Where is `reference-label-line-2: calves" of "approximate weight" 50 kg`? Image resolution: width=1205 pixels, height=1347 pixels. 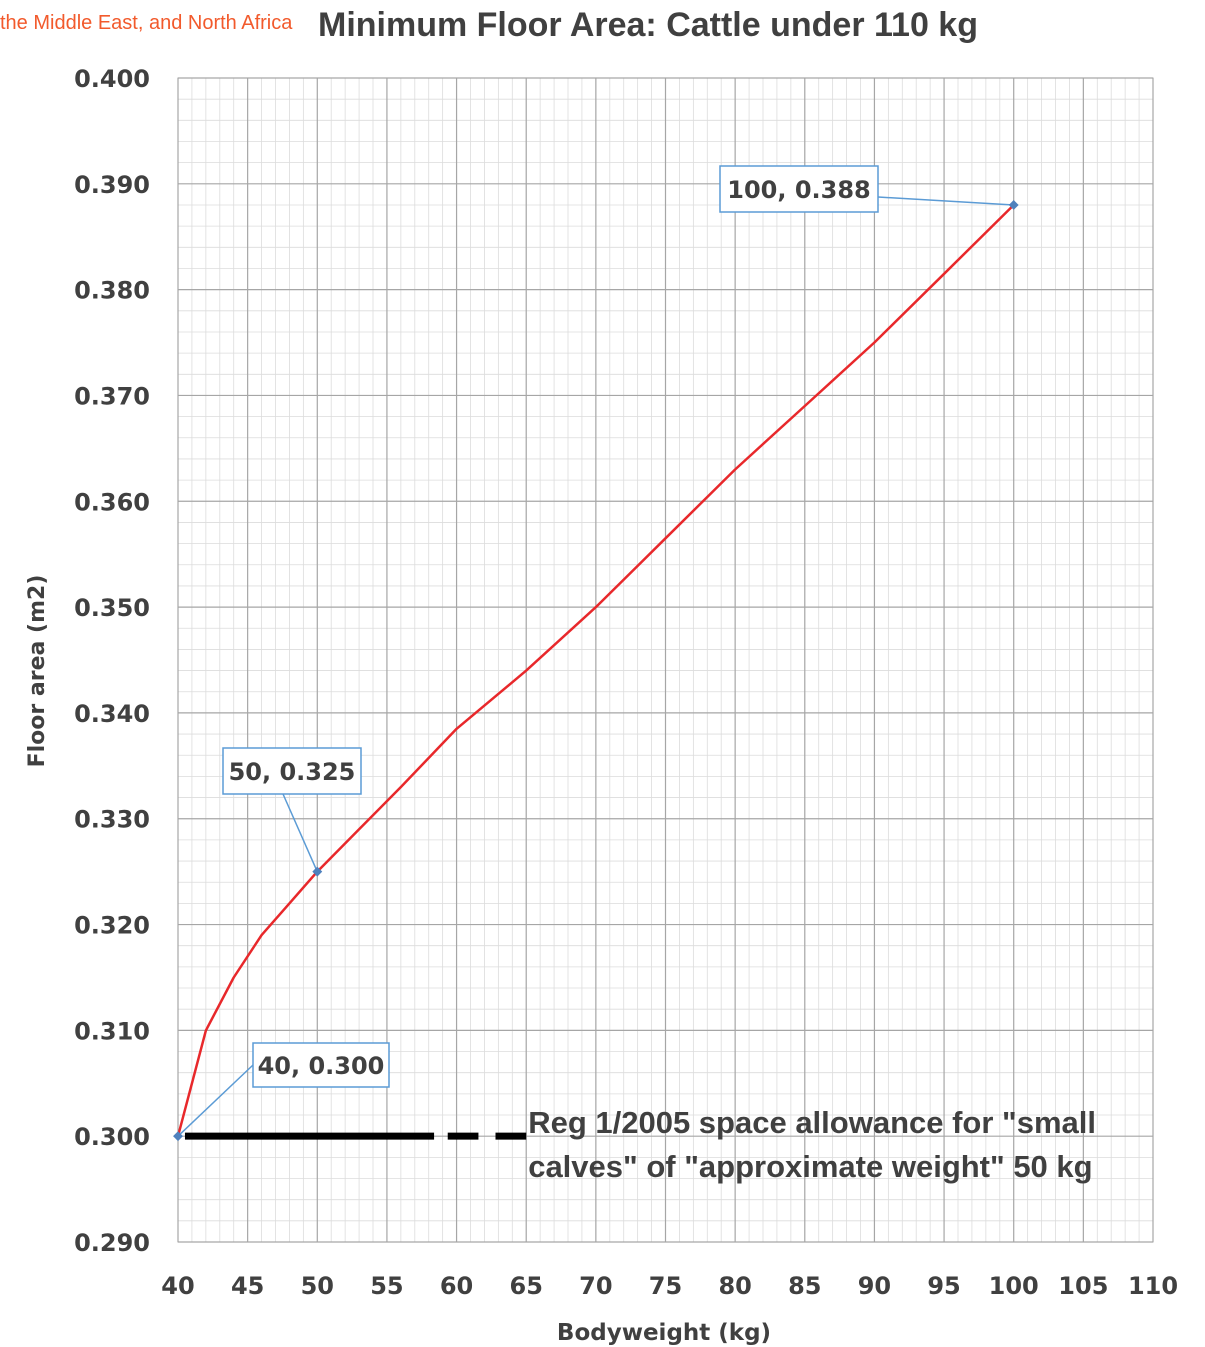 reference-label-line-2: calves" of "approximate weight" 50 kg is located at coordinates (810, 1166).